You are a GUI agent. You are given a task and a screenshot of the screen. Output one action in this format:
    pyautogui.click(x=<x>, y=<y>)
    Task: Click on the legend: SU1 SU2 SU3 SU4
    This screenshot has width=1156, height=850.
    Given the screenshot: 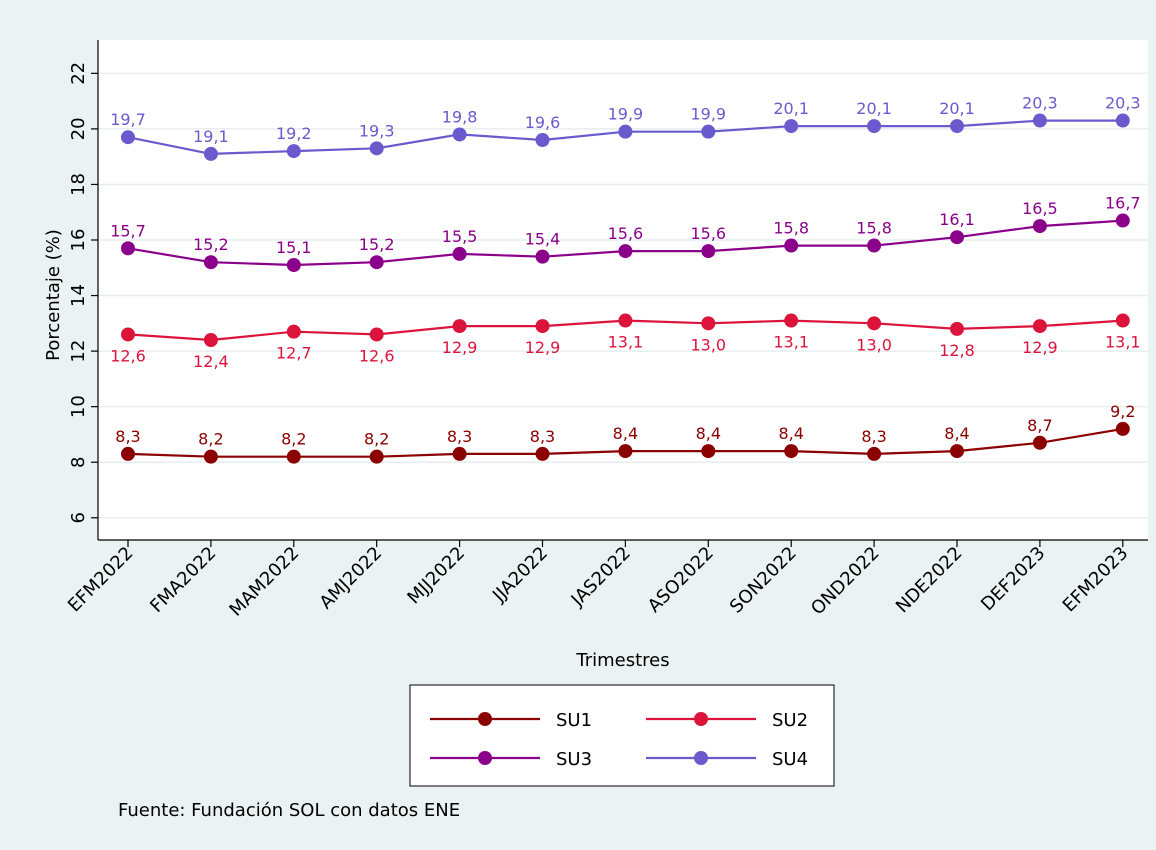 What is the action you would take?
    pyautogui.click(x=622, y=735)
    